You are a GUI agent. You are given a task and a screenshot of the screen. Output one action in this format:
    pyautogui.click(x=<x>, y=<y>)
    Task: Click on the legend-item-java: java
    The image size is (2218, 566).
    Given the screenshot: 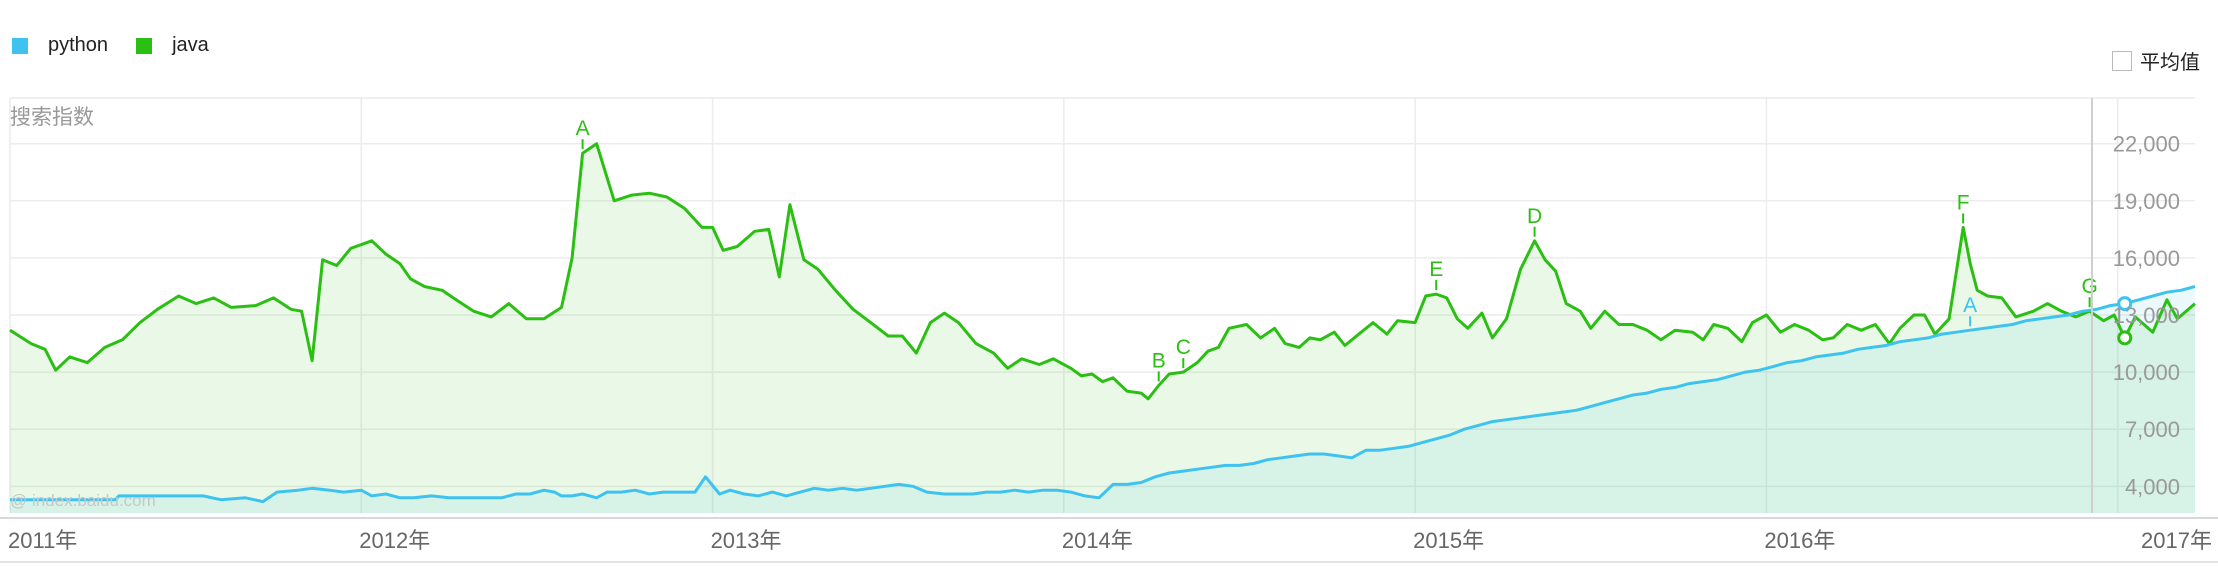 What is the action you would take?
    pyautogui.click(x=172, y=45)
    